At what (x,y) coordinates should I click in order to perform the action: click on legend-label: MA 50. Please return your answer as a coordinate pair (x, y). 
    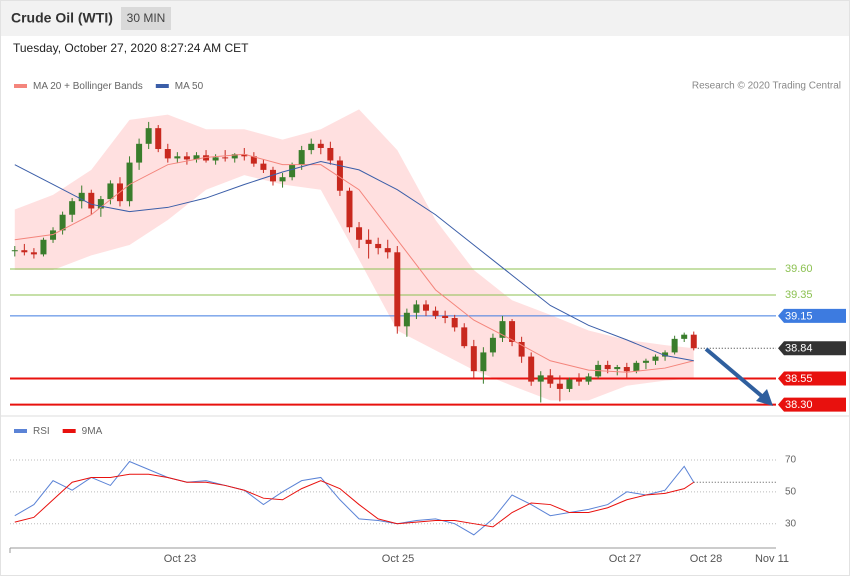
    Looking at the image, I should click on (189, 86).